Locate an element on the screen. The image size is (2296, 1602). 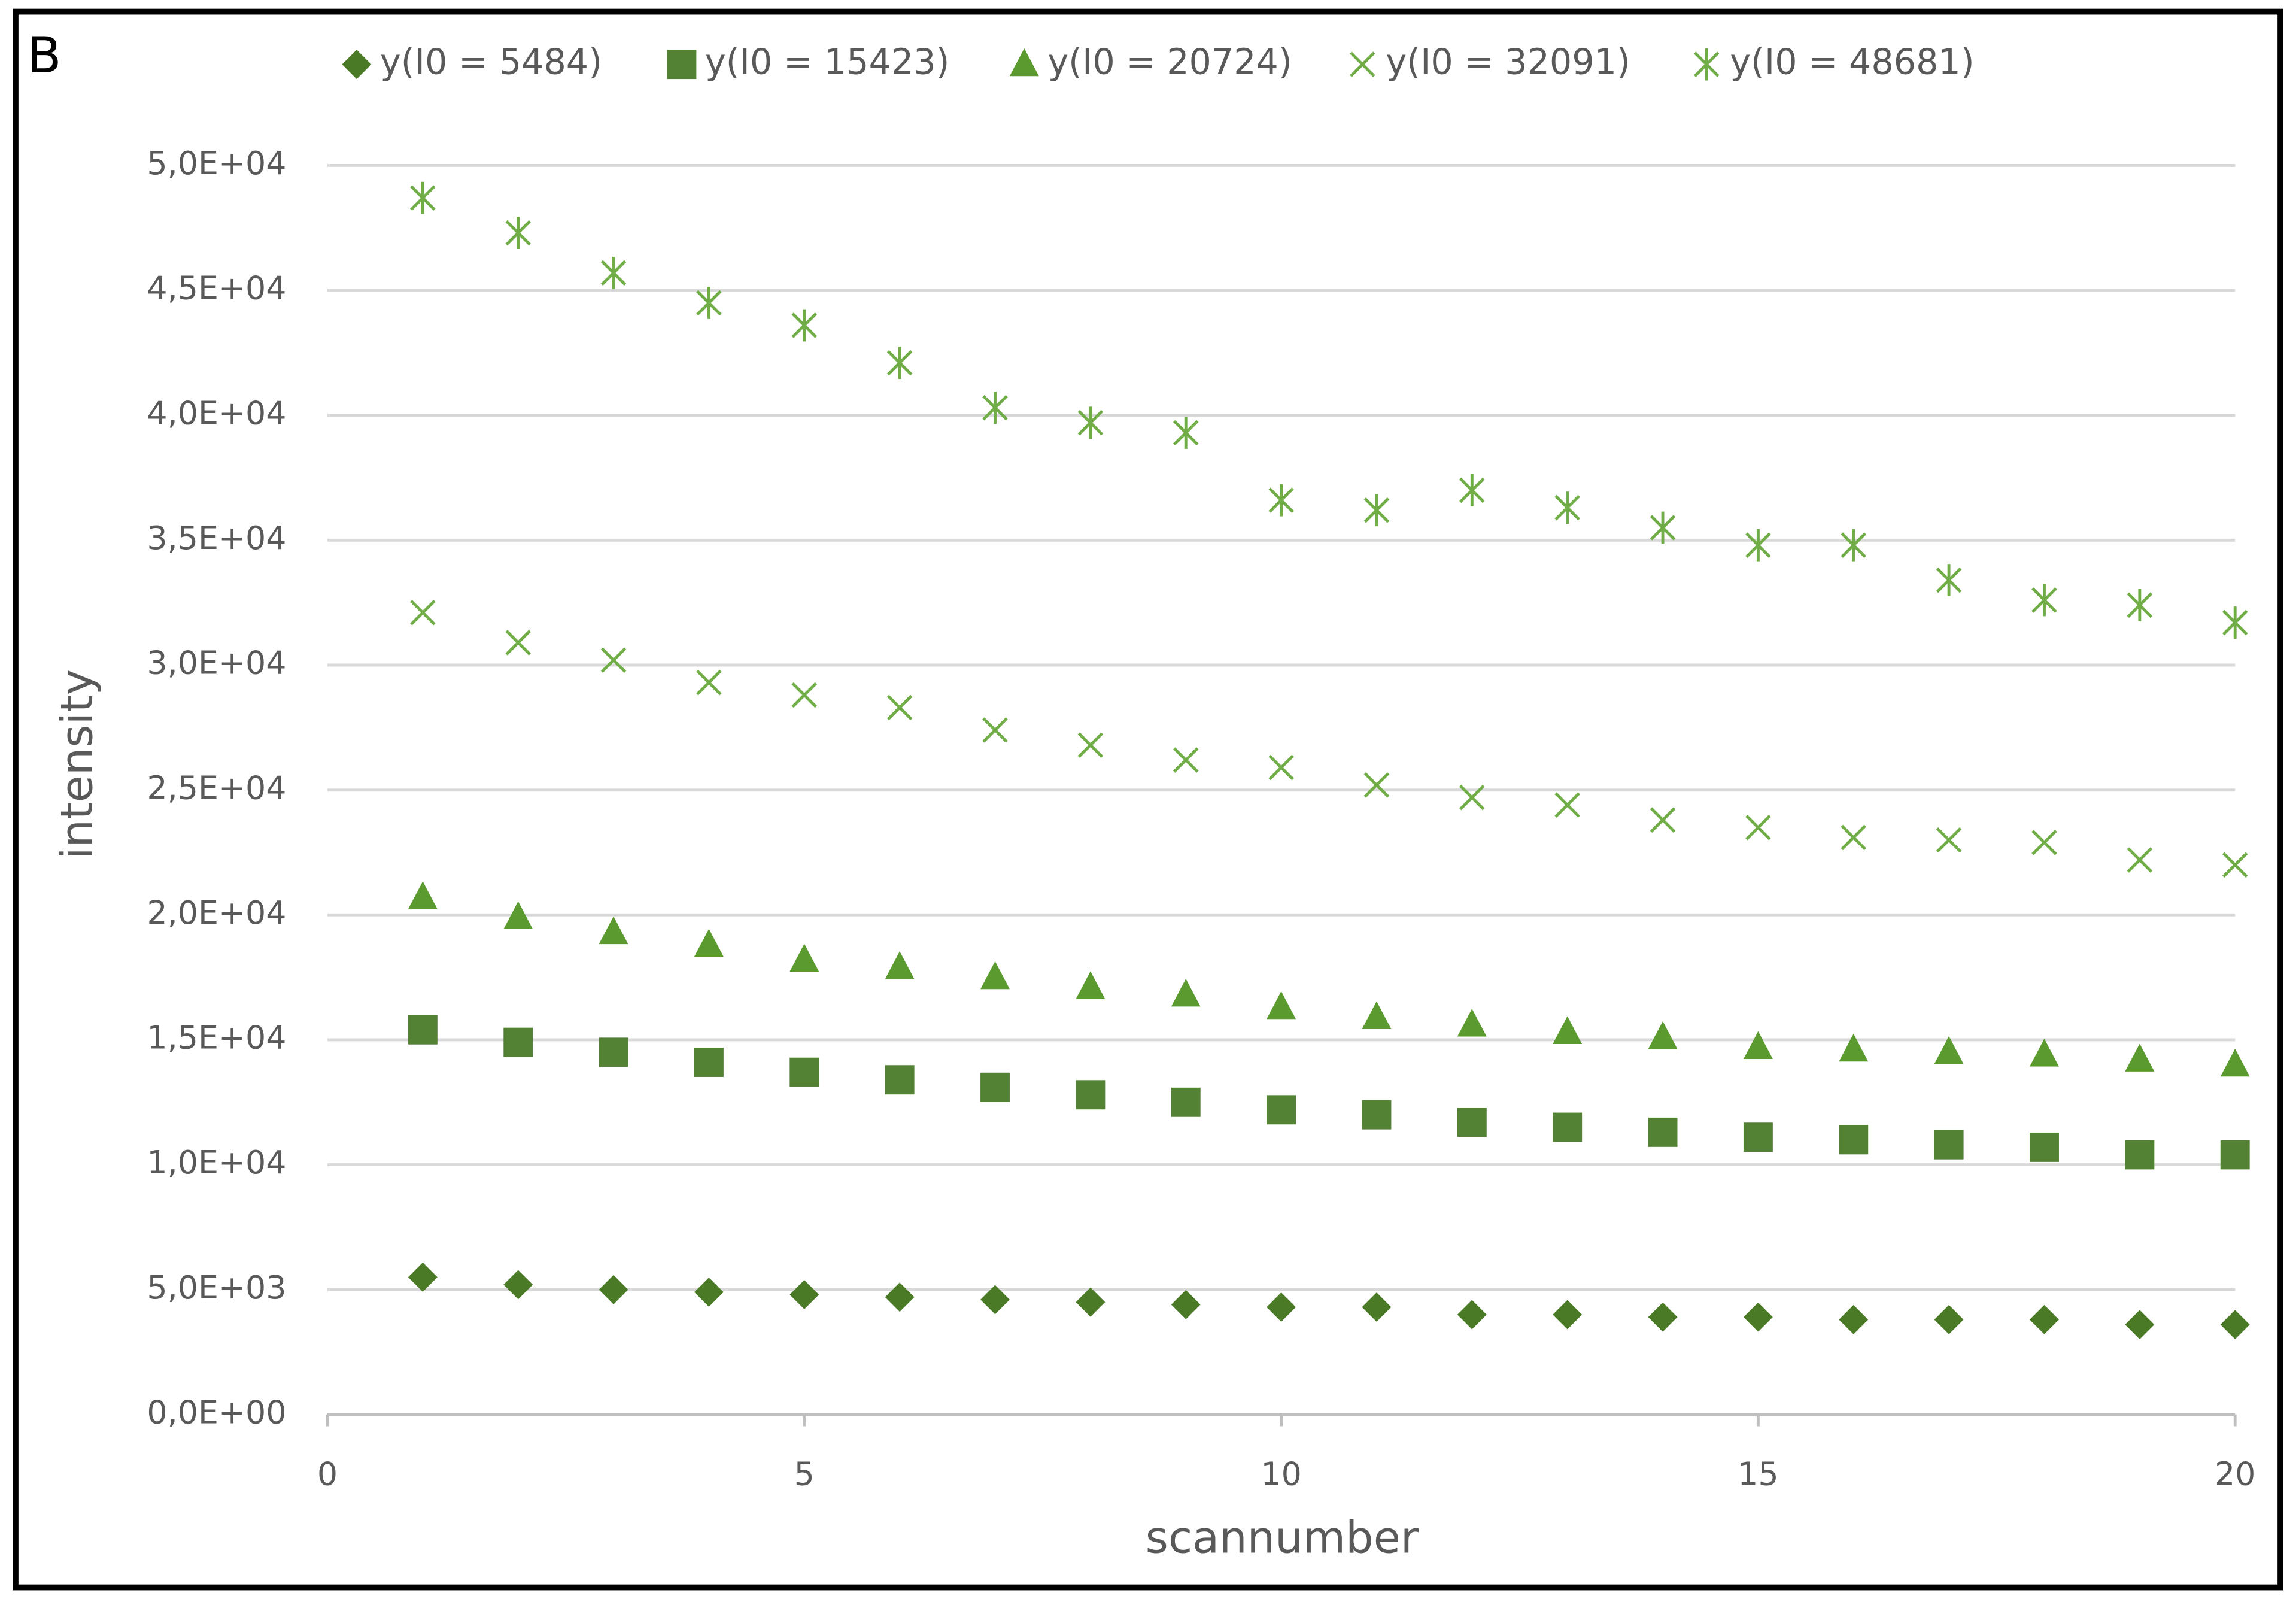
y-tick-label: 5,0E+03 is located at coordinates (216, 1287).